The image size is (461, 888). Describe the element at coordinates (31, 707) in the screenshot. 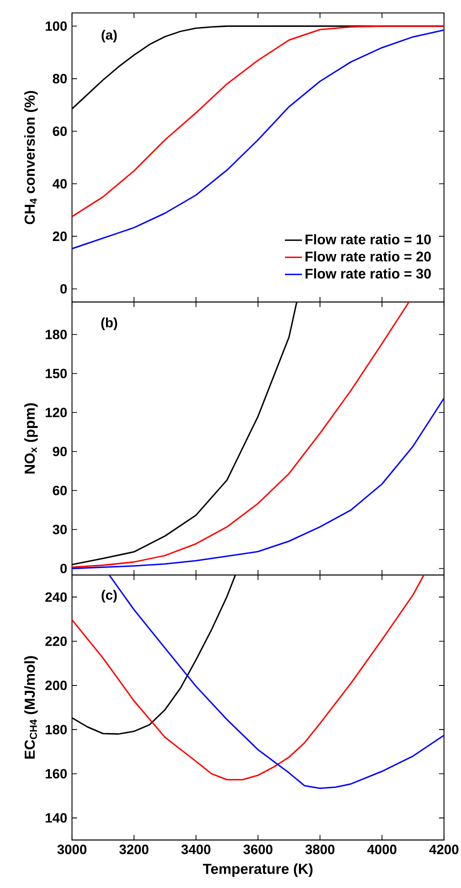

I see `y-axis-title: EC$_{CH4}$ (MJ/mol)` at that location.